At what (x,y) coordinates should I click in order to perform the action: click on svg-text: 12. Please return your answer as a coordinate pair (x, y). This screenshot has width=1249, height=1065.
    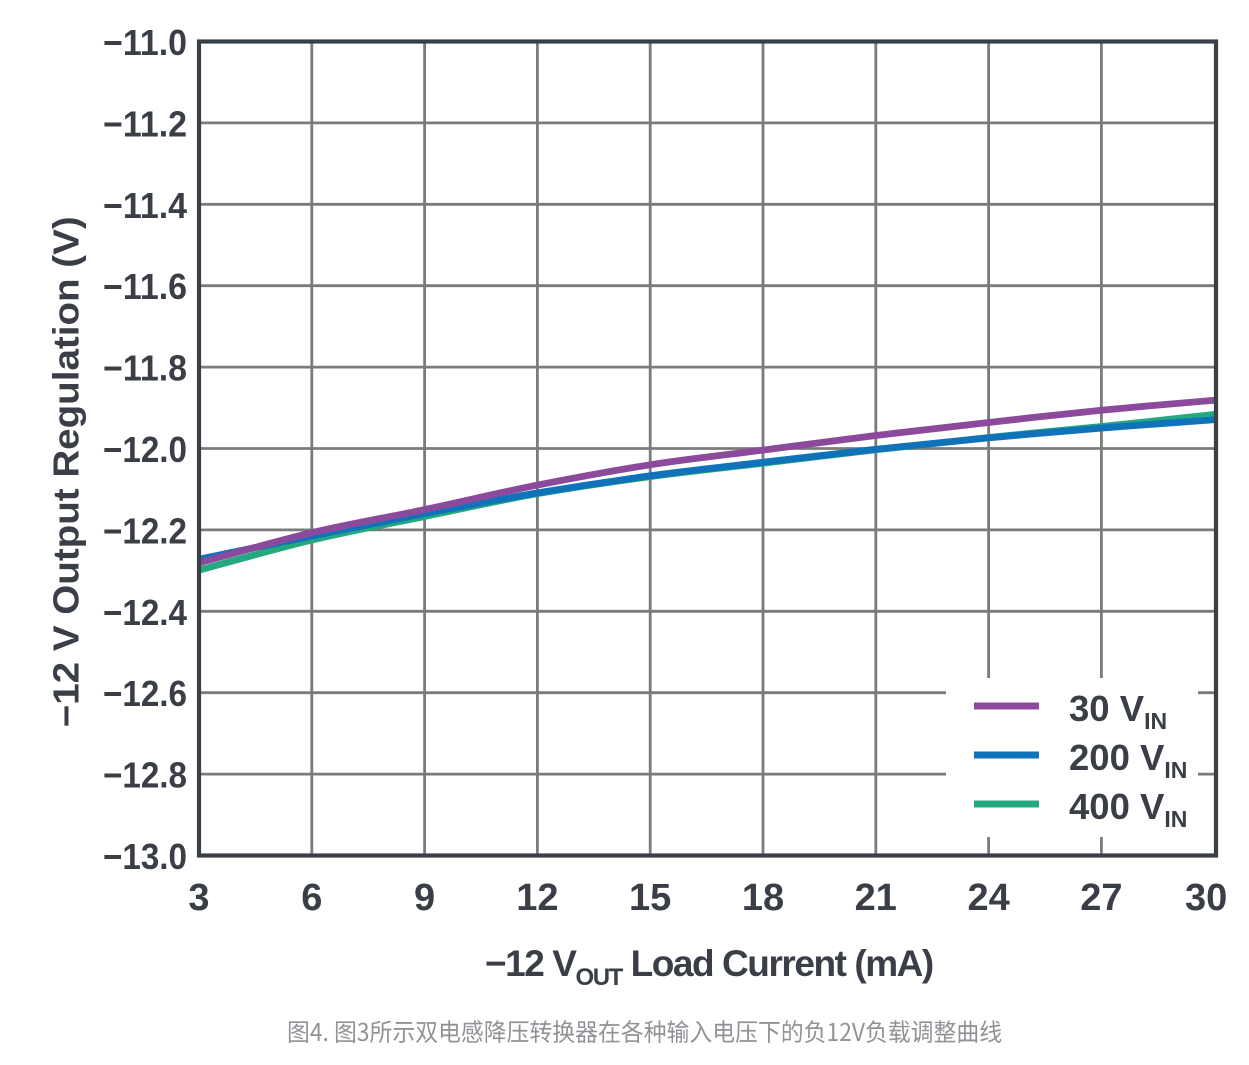
    Looking at the image, I should click on (537, 898).